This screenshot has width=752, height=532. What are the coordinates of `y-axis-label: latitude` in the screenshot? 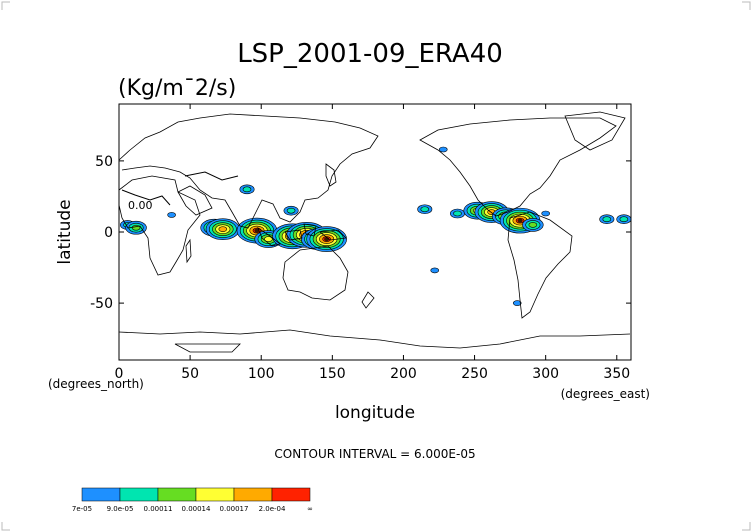 It's located at (65, 231).